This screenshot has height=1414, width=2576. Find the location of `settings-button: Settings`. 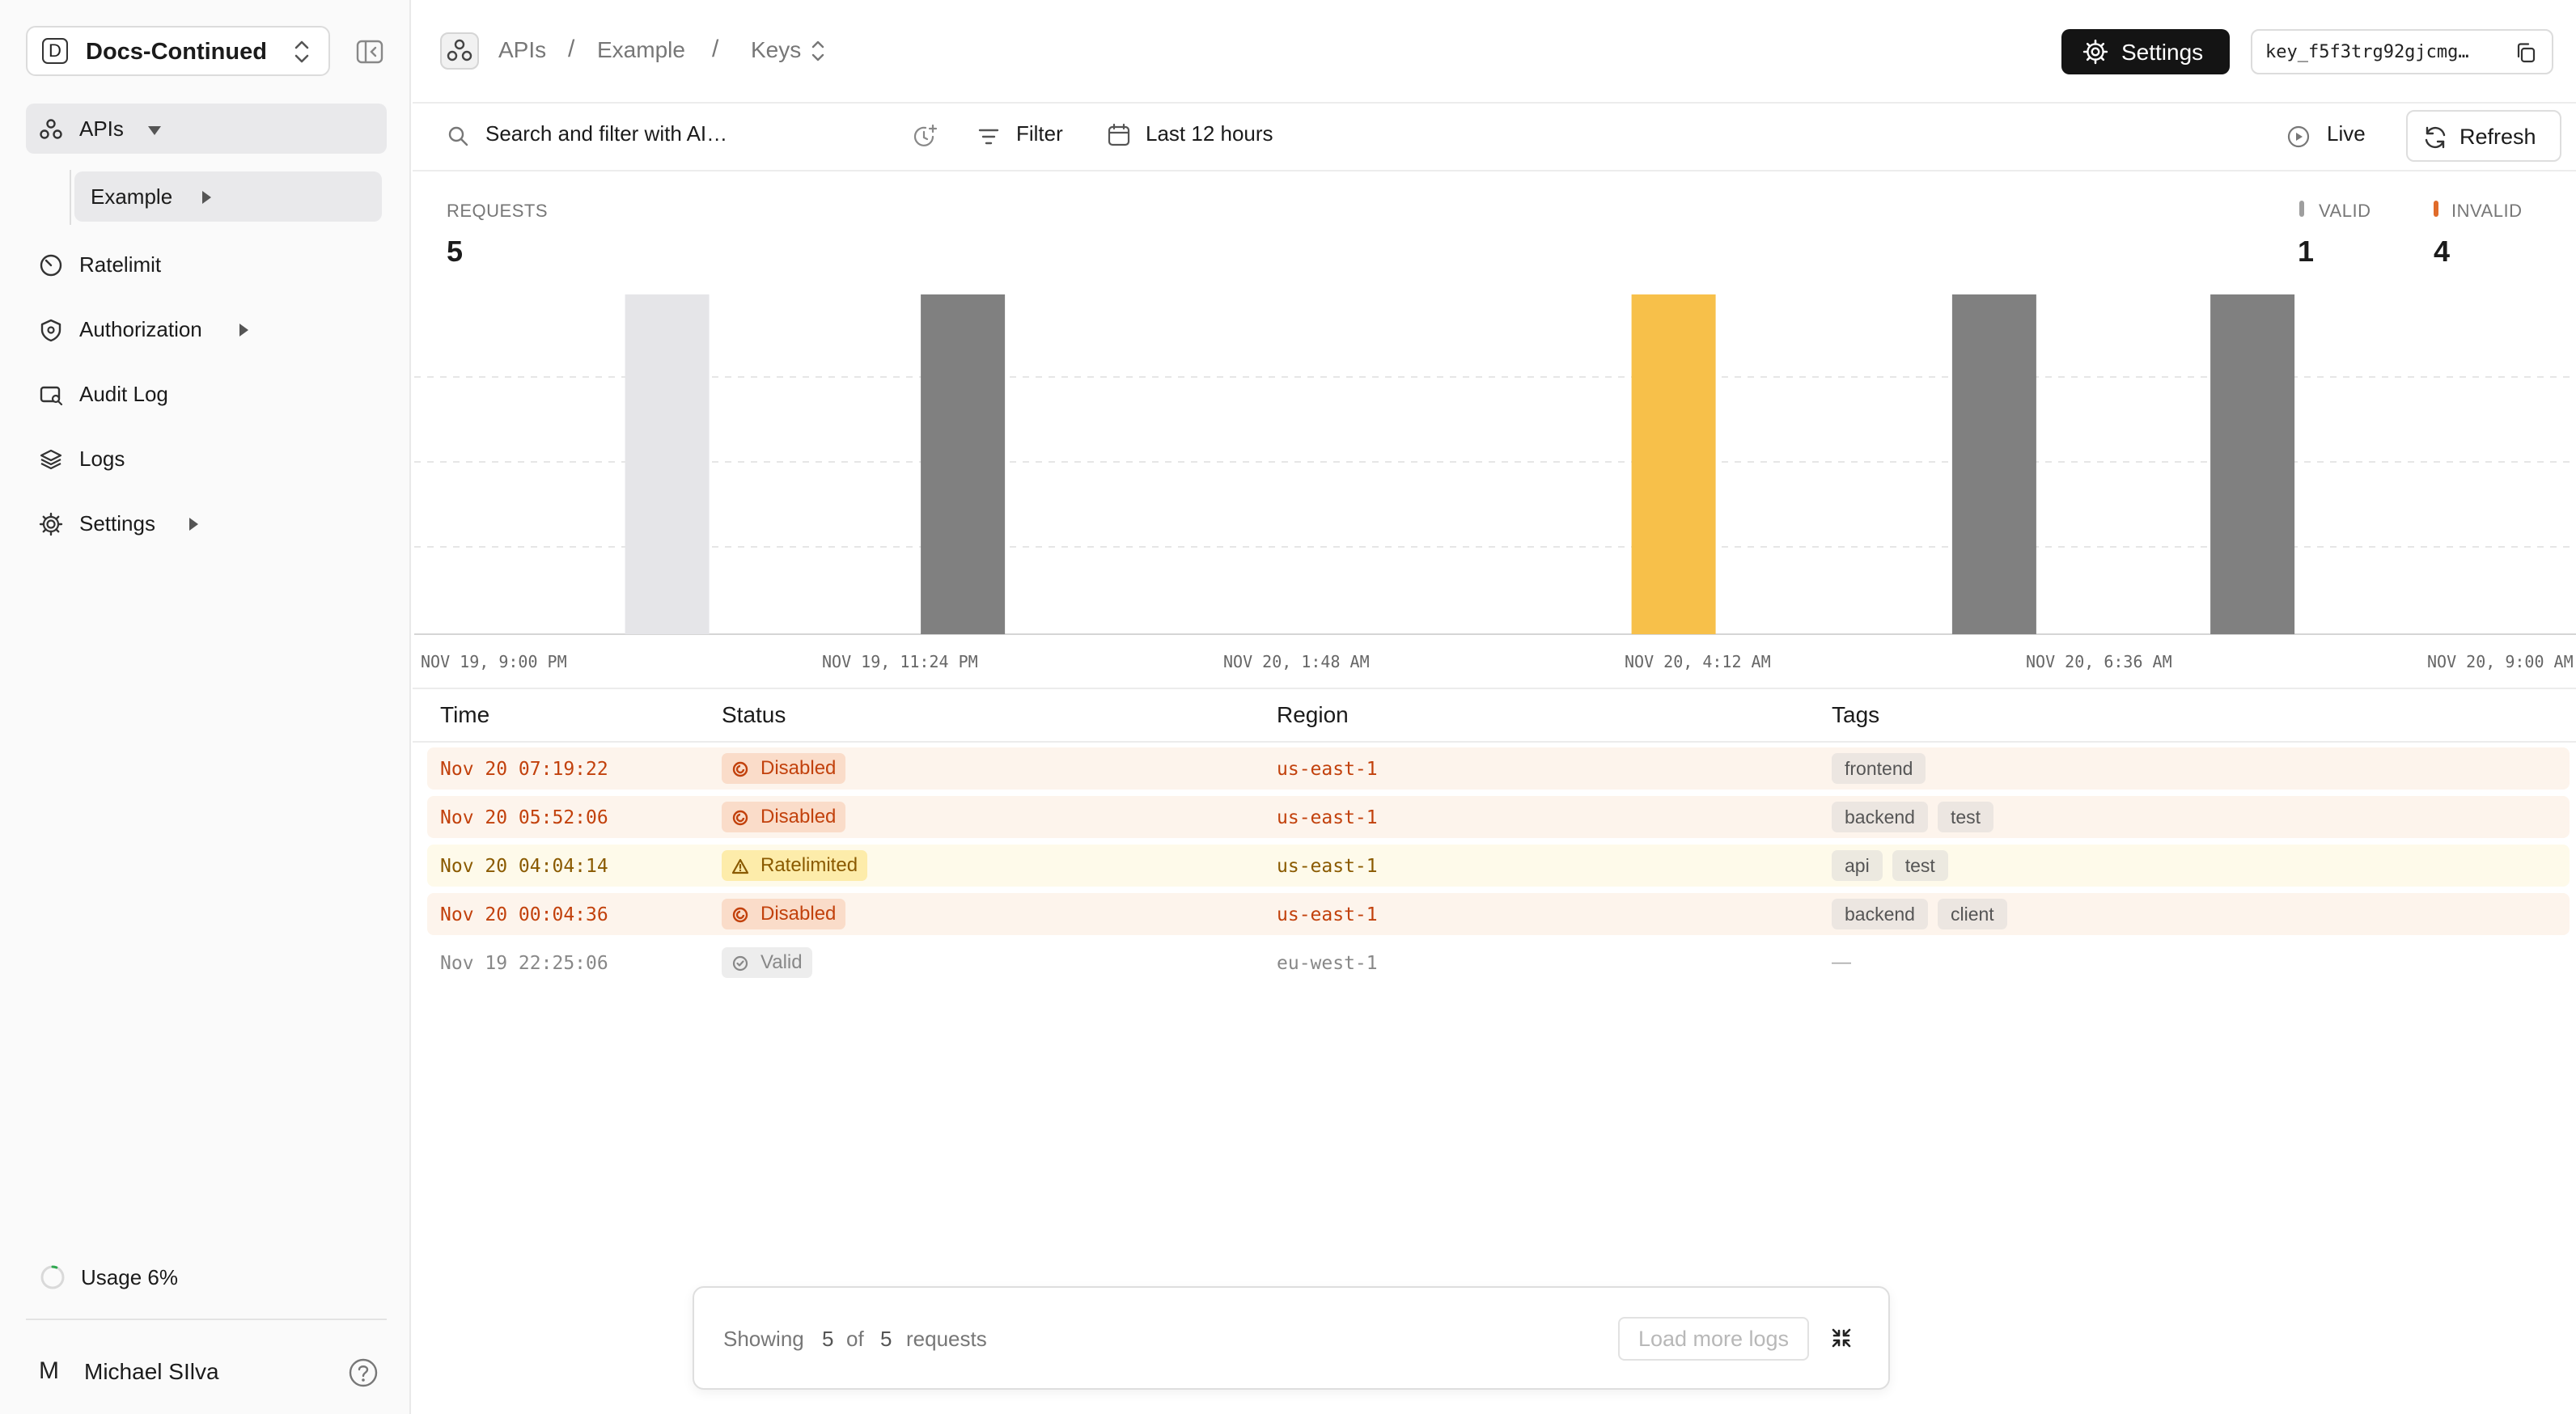

settings-button: Settings is located at coordinates (2145, 51).